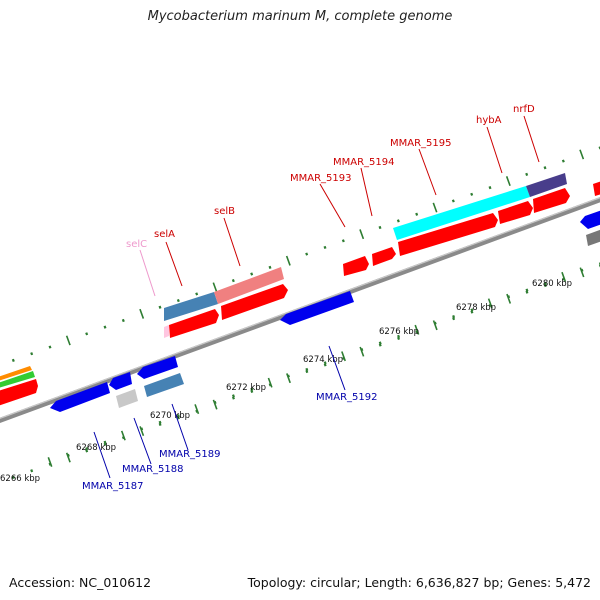 This screenshot has height=600, width=600. What do you see at coordinates (531, 139) in the screenshot?
I see `leader-nrfD` at bounding box center [531, 139].